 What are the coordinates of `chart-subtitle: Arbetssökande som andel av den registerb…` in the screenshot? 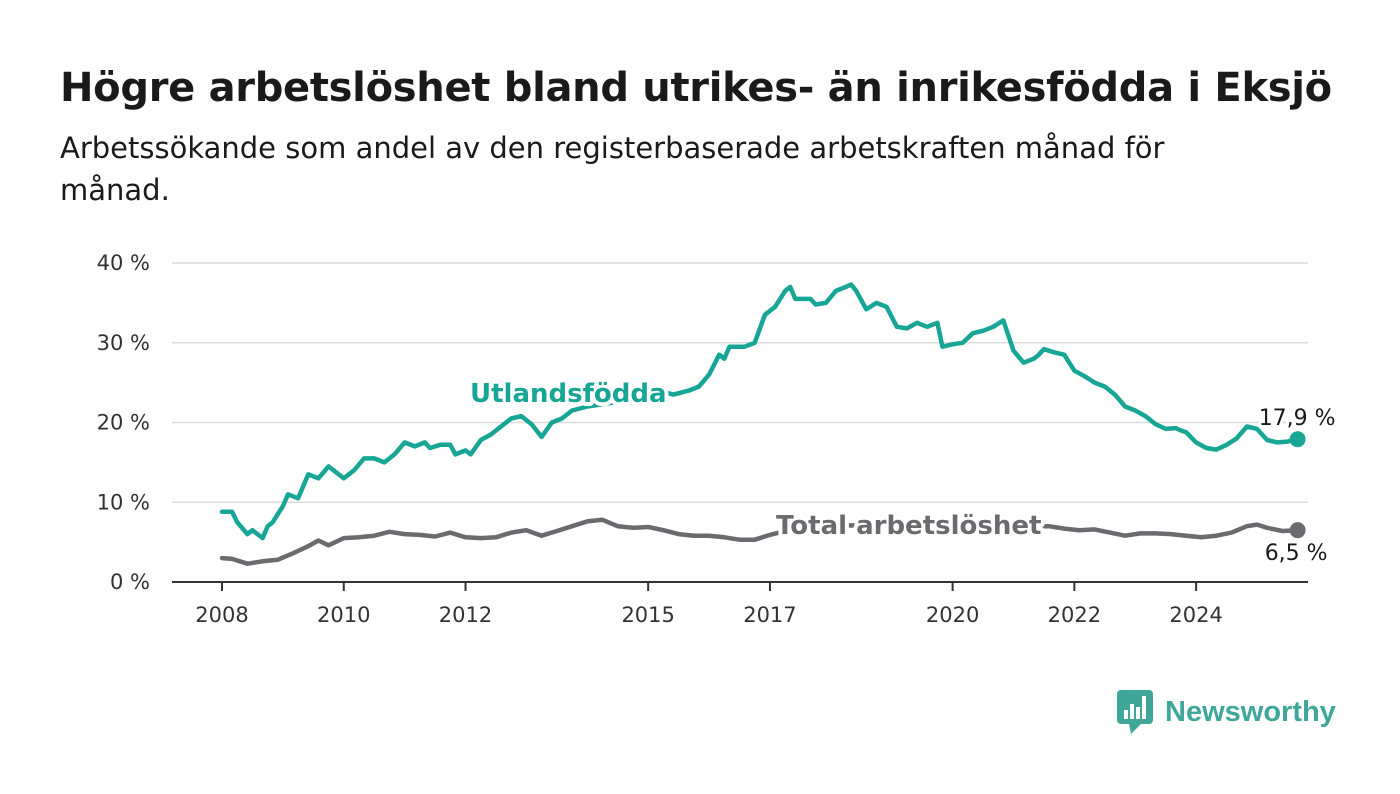 It's located at (612, 169).